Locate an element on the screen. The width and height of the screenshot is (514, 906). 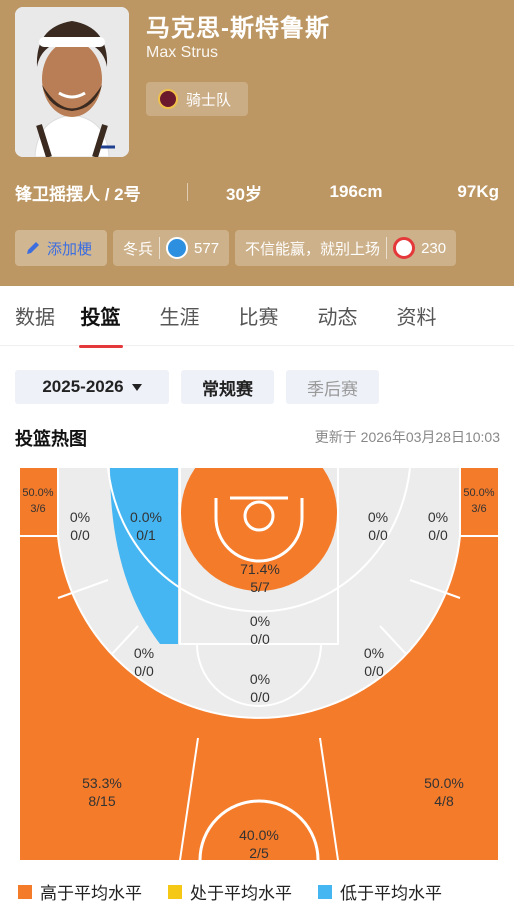
heatmap-legend: 高于平均水平 处于平均水平 低于平均水平 is located at coordinates (230, 891).